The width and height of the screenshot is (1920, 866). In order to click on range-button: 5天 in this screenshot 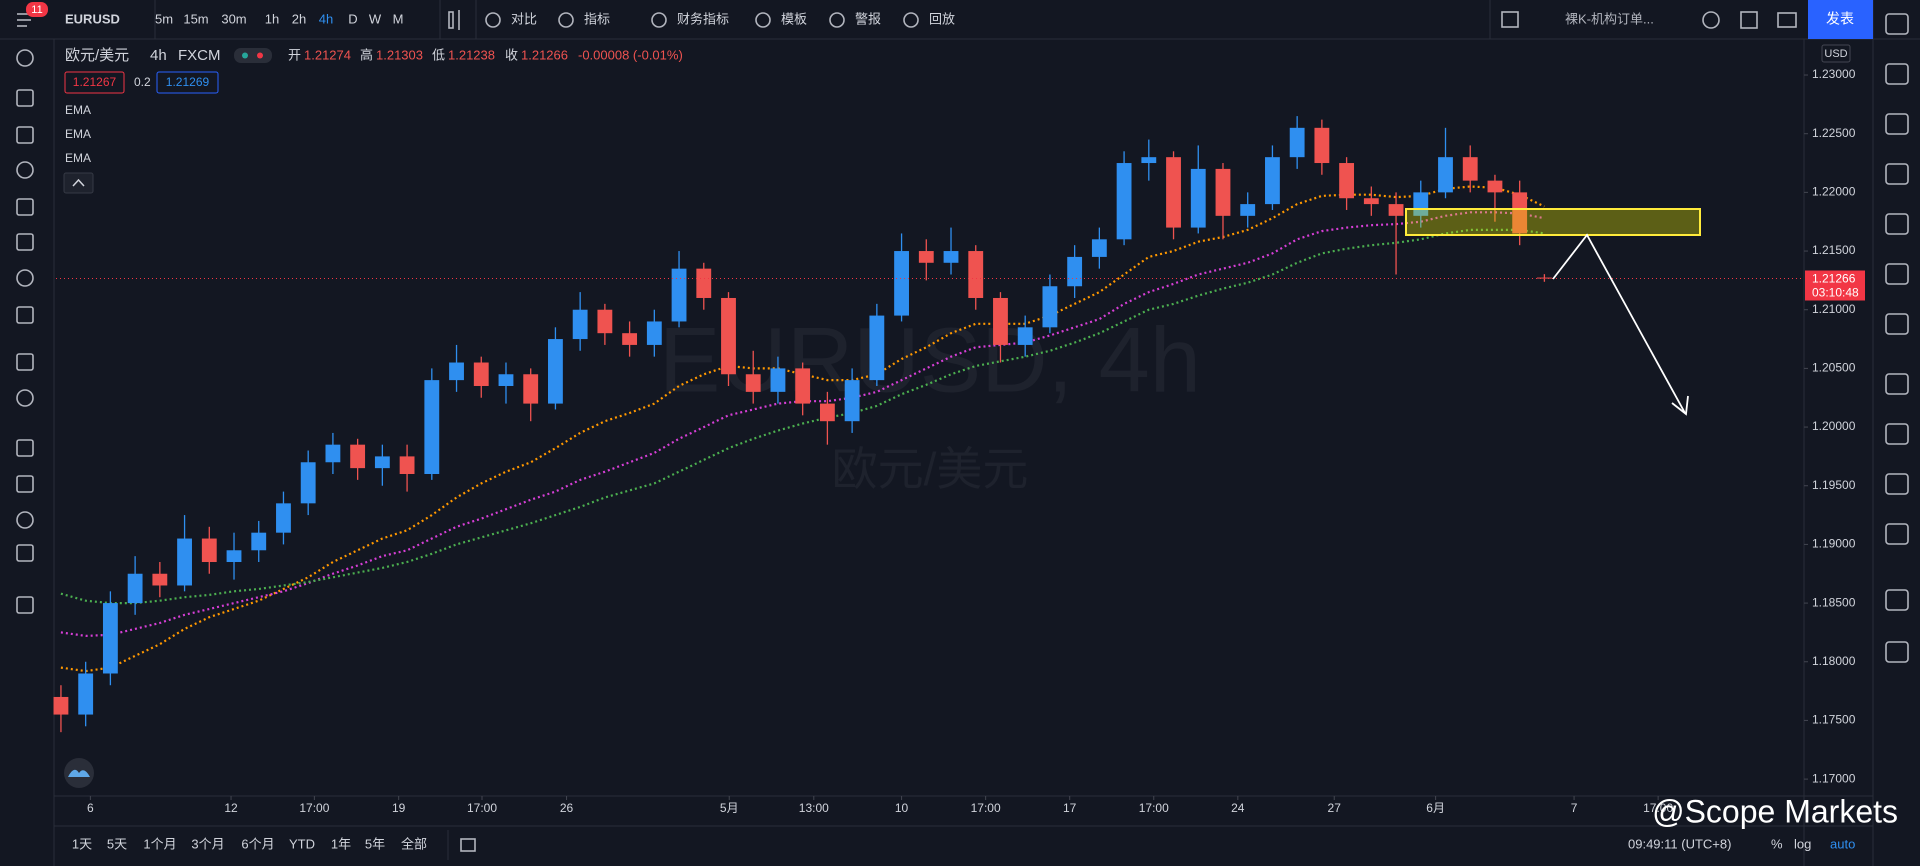, I will do `click(117, 843)`.